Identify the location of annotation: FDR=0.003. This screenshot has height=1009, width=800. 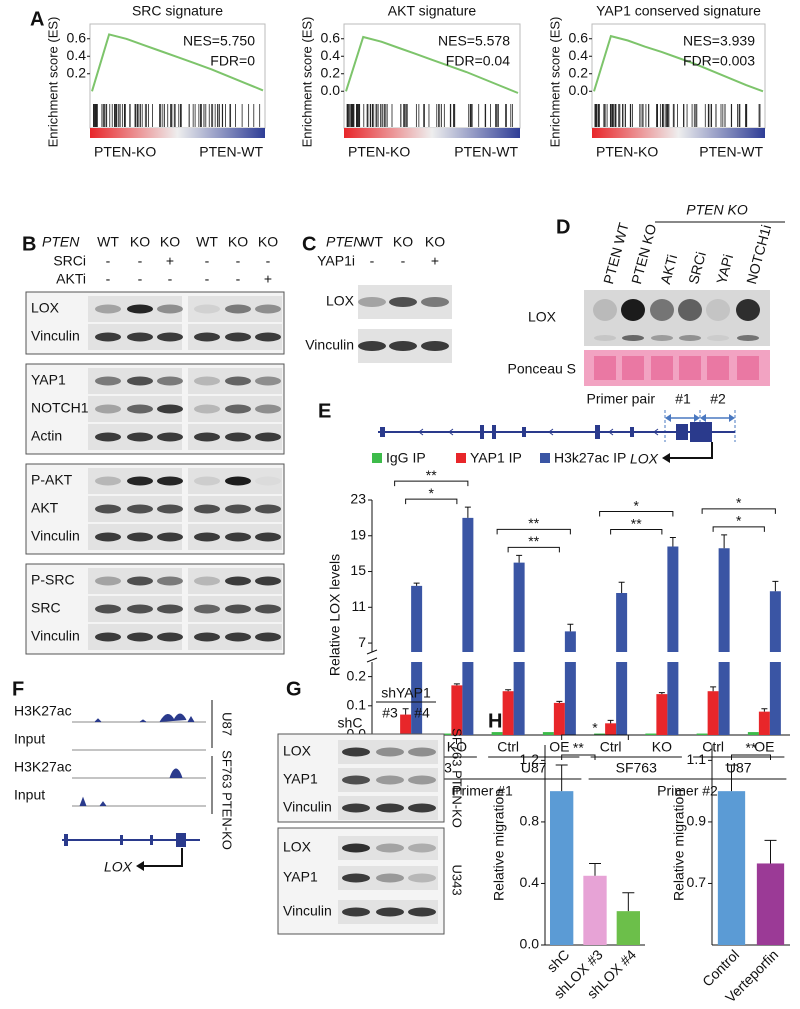
(719, 61).